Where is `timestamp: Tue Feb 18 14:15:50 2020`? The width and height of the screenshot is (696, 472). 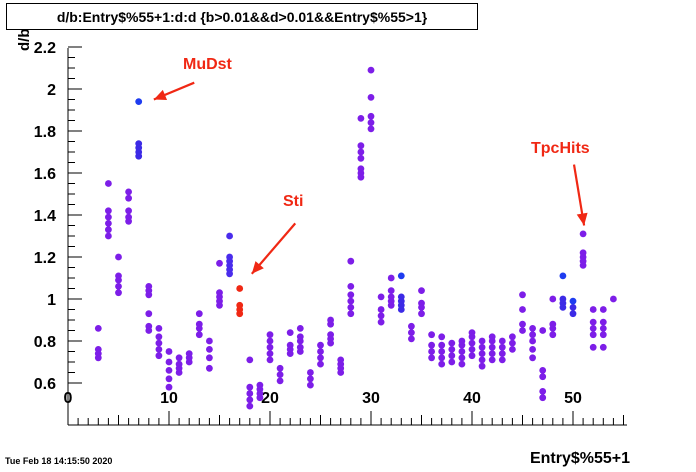
timestamp: Tue Feb 18 14:15:50 2020 is located at coordinates (59, 461).